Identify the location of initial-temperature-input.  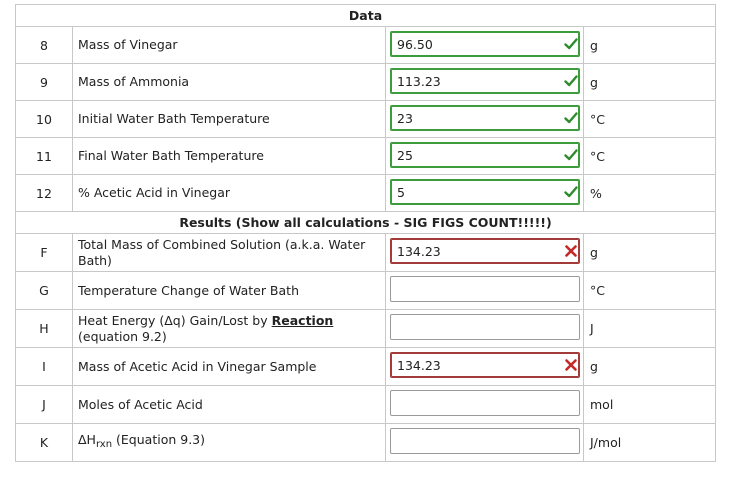
(485, 118).